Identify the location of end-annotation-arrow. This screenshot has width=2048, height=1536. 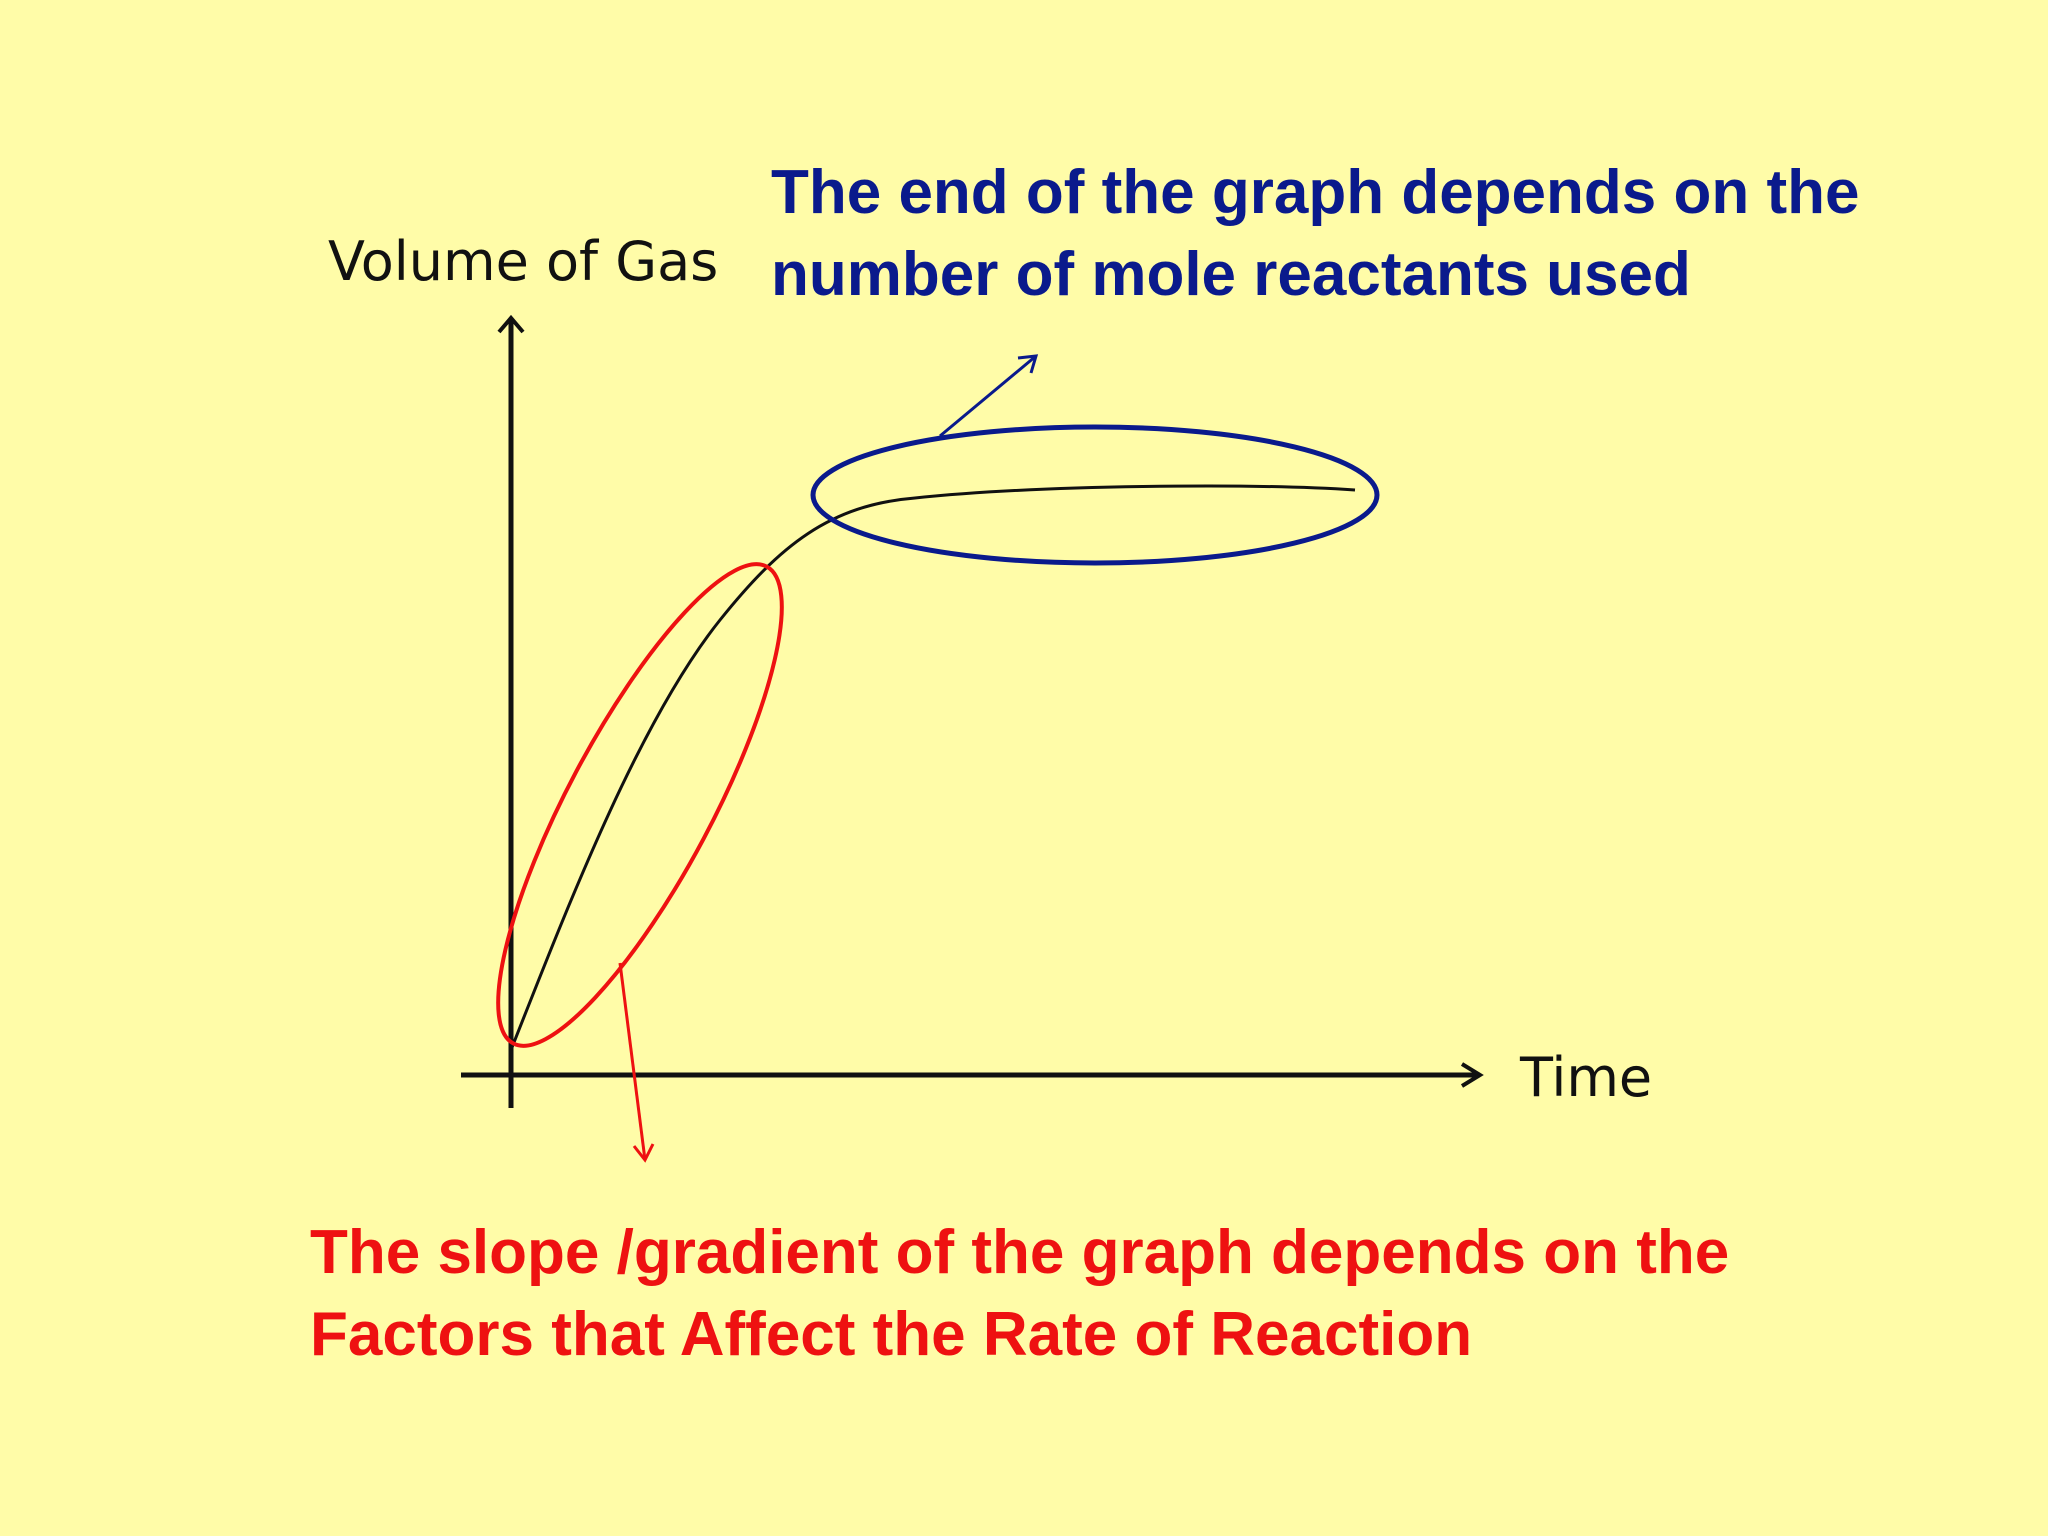
(988, 396).